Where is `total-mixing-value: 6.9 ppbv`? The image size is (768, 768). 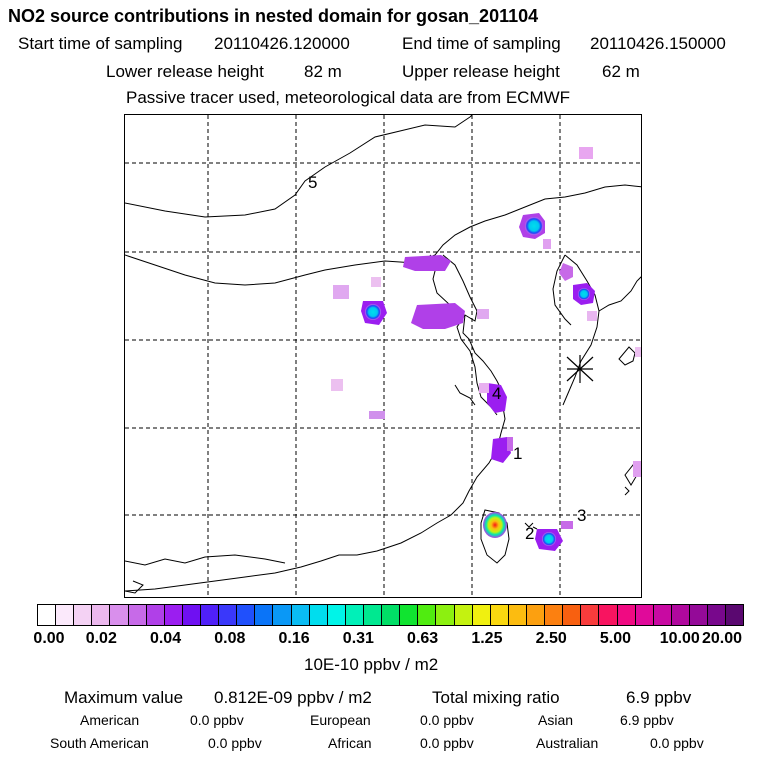
total-mixing-value: 6.9 ppbv is located at coordinates (659, 697).